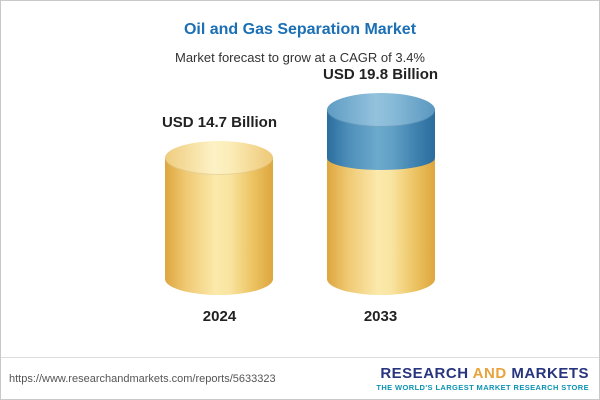 The height and width of the screenshot is (400, 600). Describe the element at coordinates (380, 316) in the screenshot. I see `year-label-2033: 2033` at that location.